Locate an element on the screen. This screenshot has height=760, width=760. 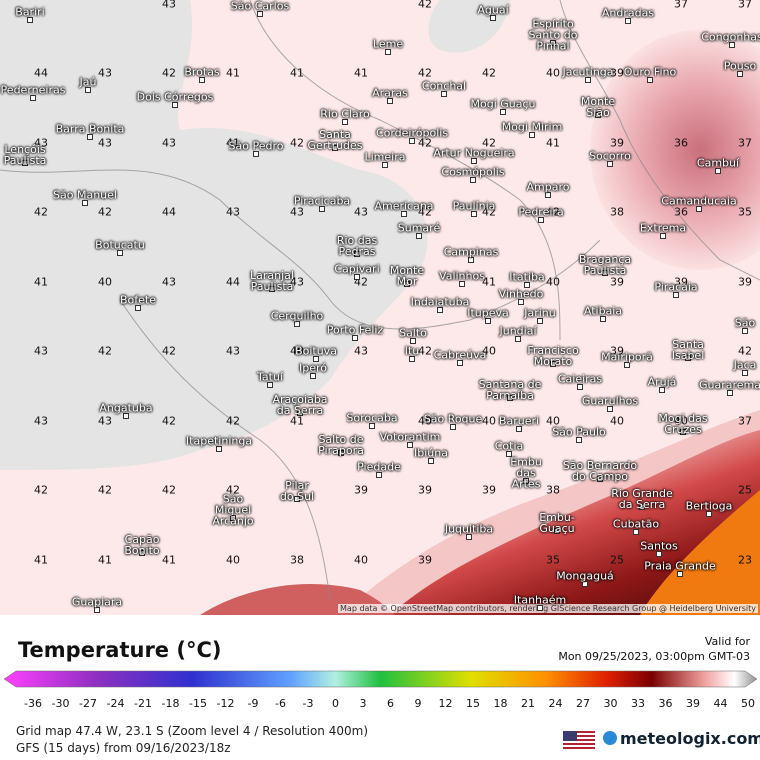
brand-icon is located at coordinates (610, 738).